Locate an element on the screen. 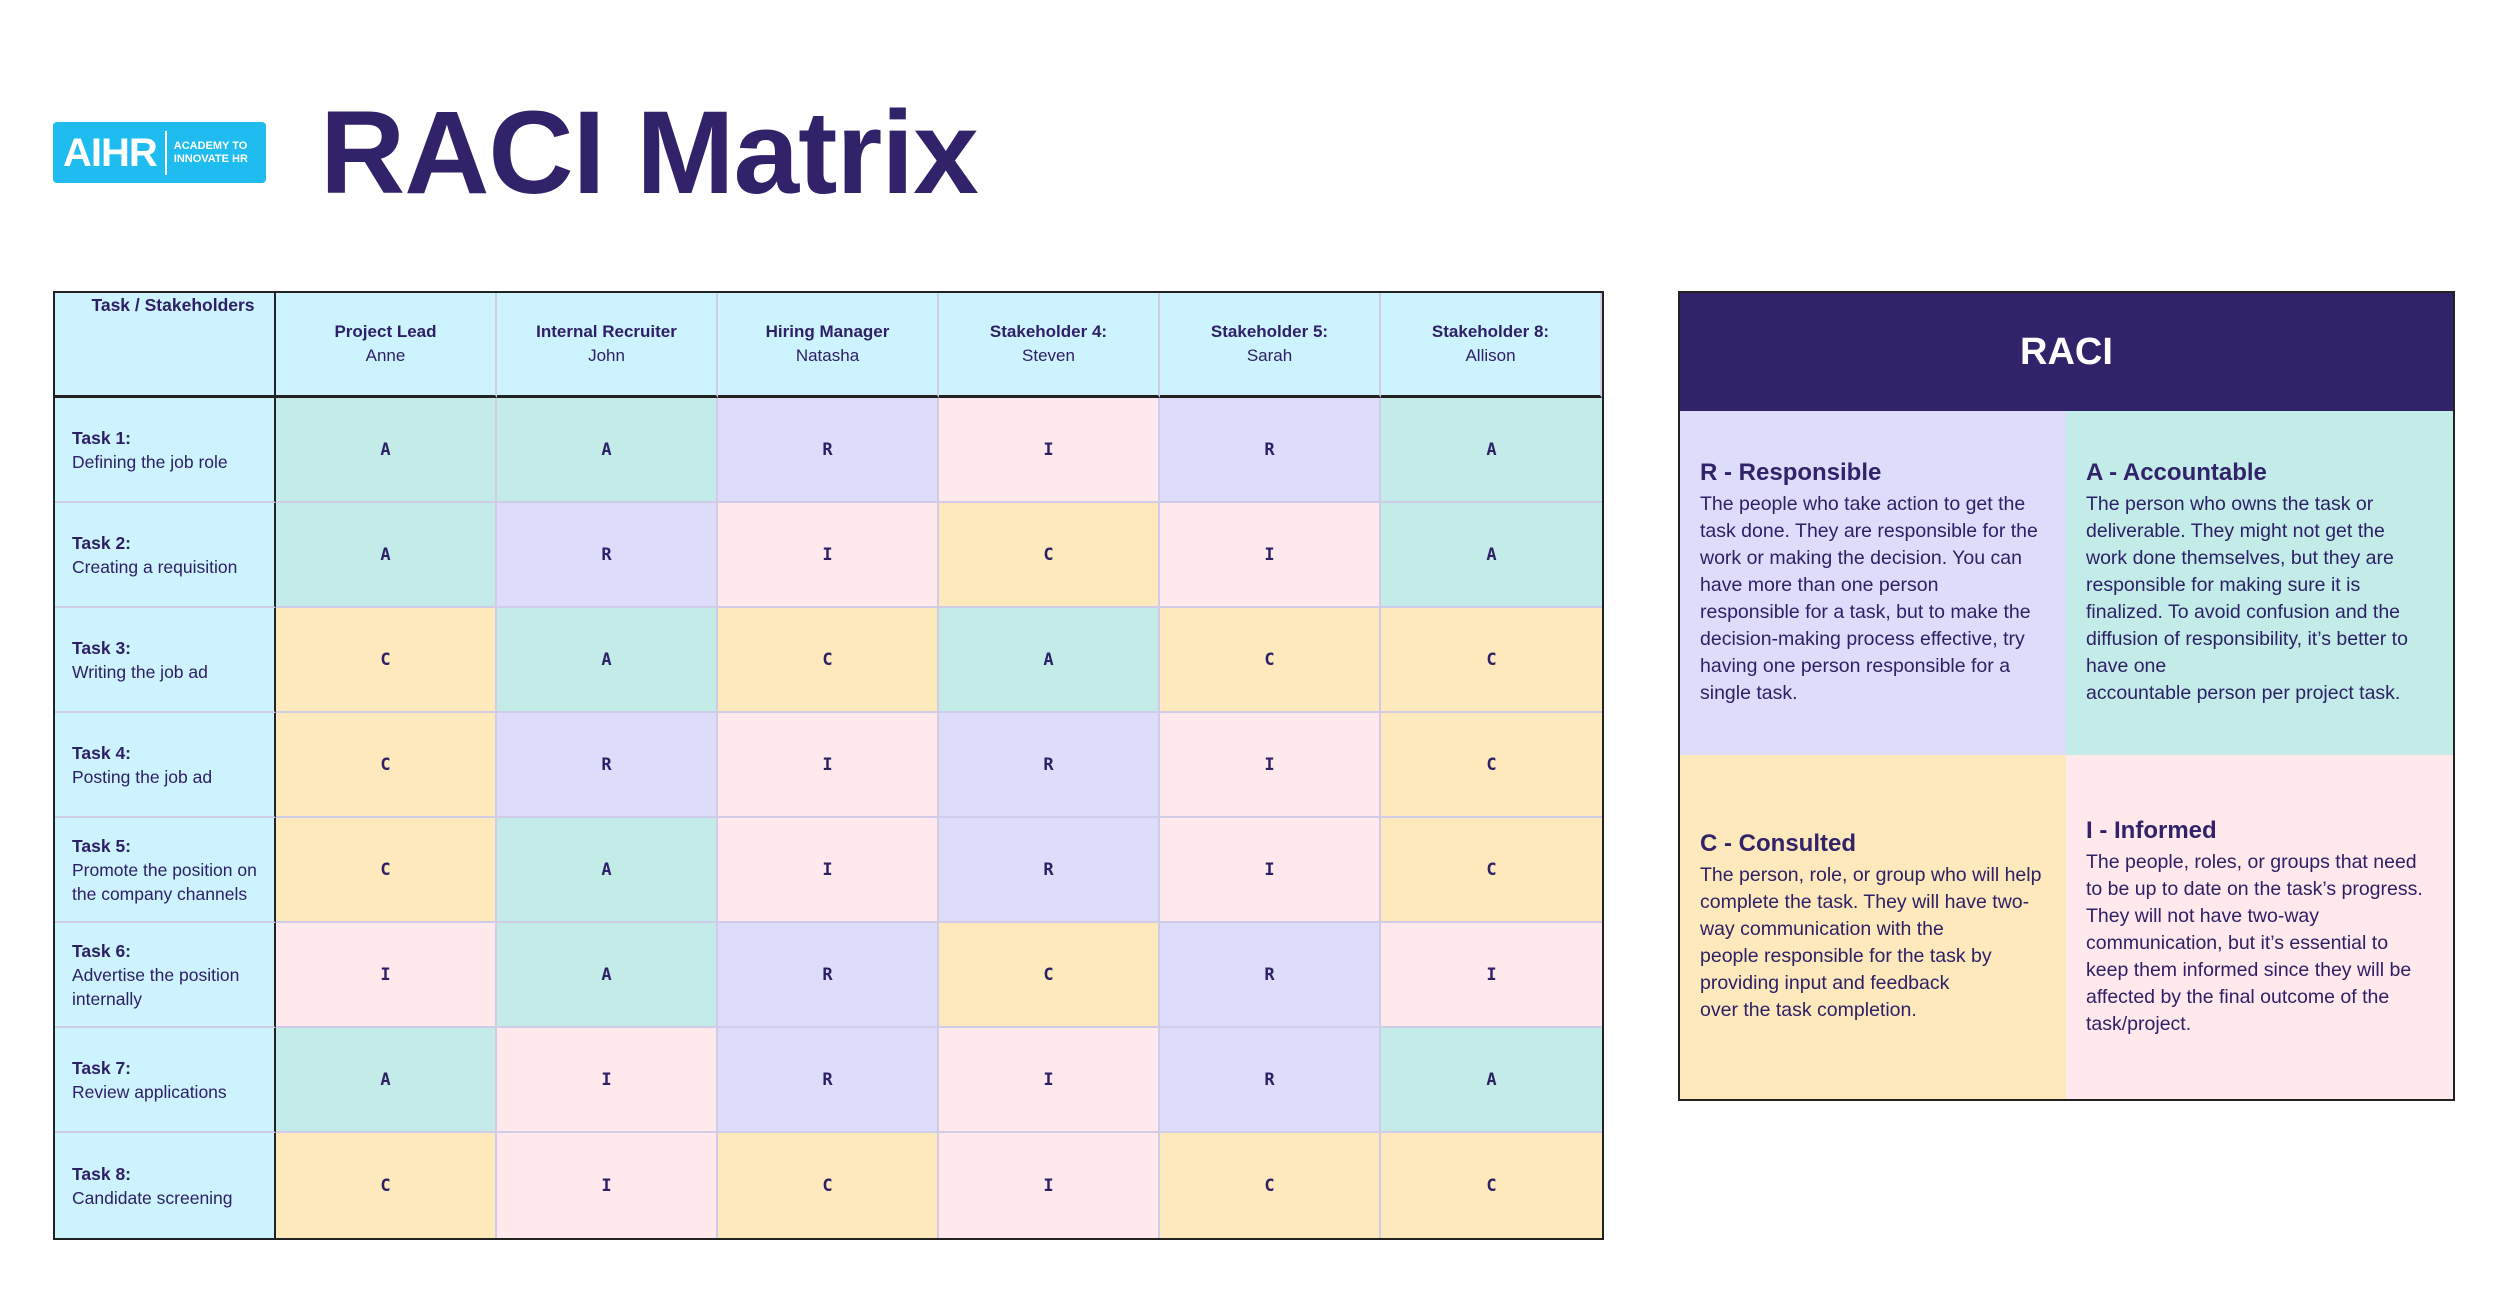 The image size is (2500, 1307). task-label-cell: Task 2: Creating a requisition is located at coordinates (165, 555).